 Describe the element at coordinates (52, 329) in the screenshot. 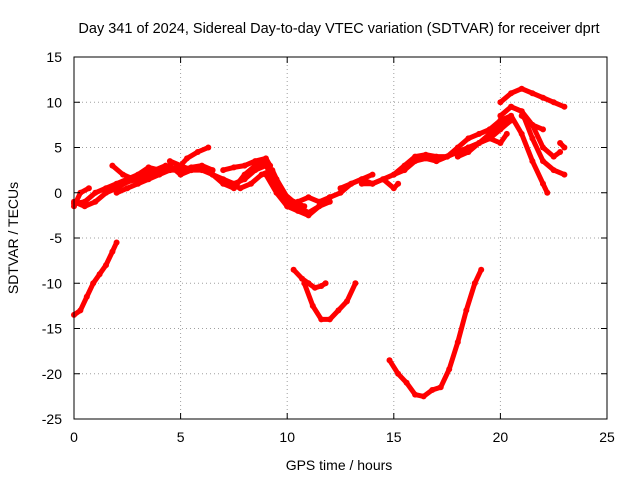

I see `y-tick-label: -15` at that location.